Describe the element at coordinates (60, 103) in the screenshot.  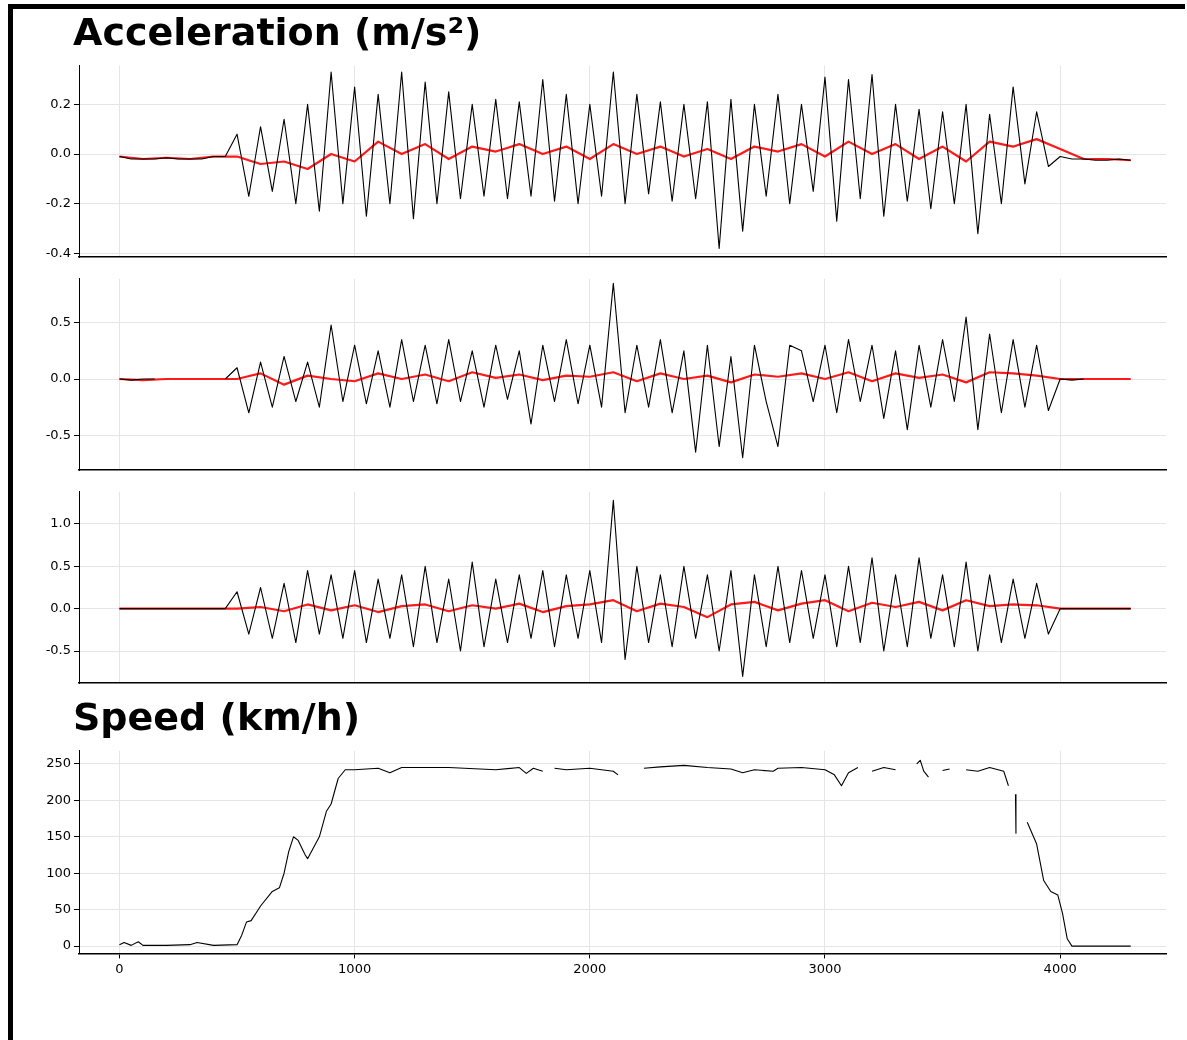
I see `y-tick-label: 0.2` at that location.